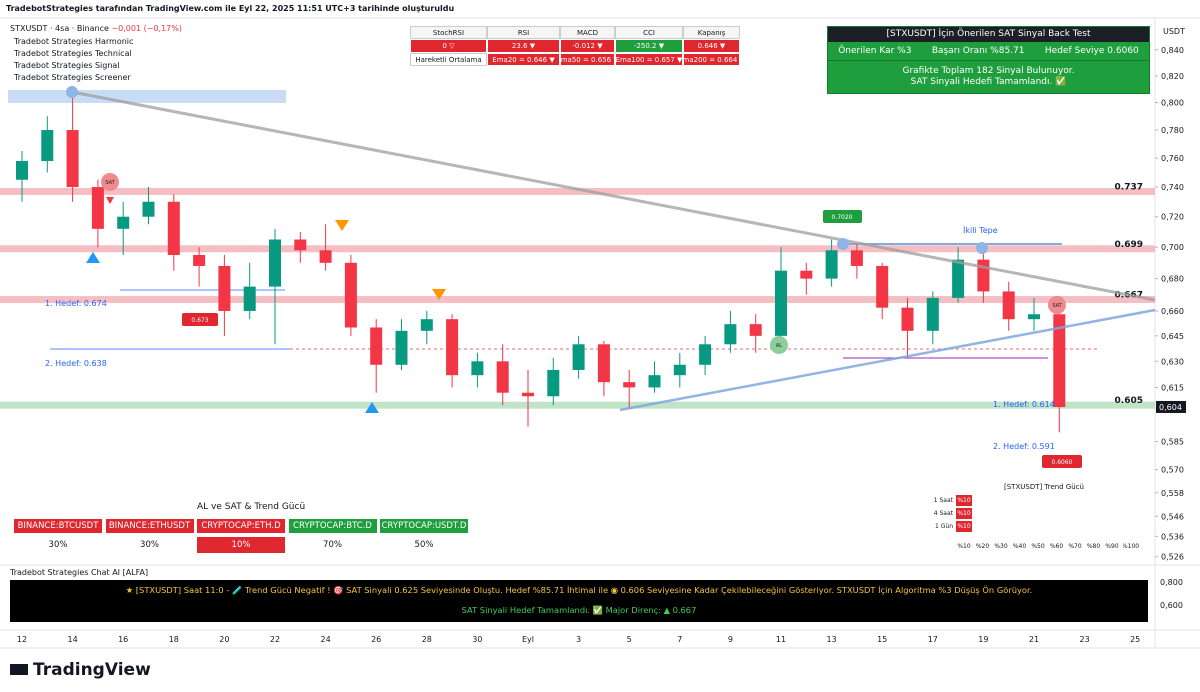  Describe the element at coordinates (73, 53) in the screenshot. I see `indicator: Tradebot Strategies Technical` at that location.